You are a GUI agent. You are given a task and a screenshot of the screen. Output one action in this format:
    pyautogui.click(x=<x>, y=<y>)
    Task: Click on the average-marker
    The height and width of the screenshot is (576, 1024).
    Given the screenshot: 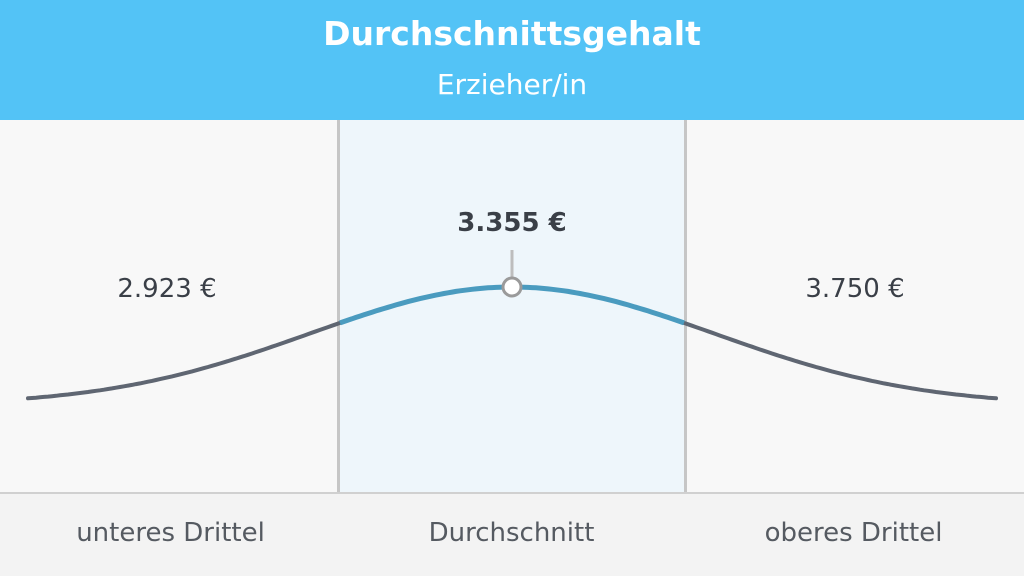 What is the action you would take?
    pyautogui.click(x=512, y=287)
    